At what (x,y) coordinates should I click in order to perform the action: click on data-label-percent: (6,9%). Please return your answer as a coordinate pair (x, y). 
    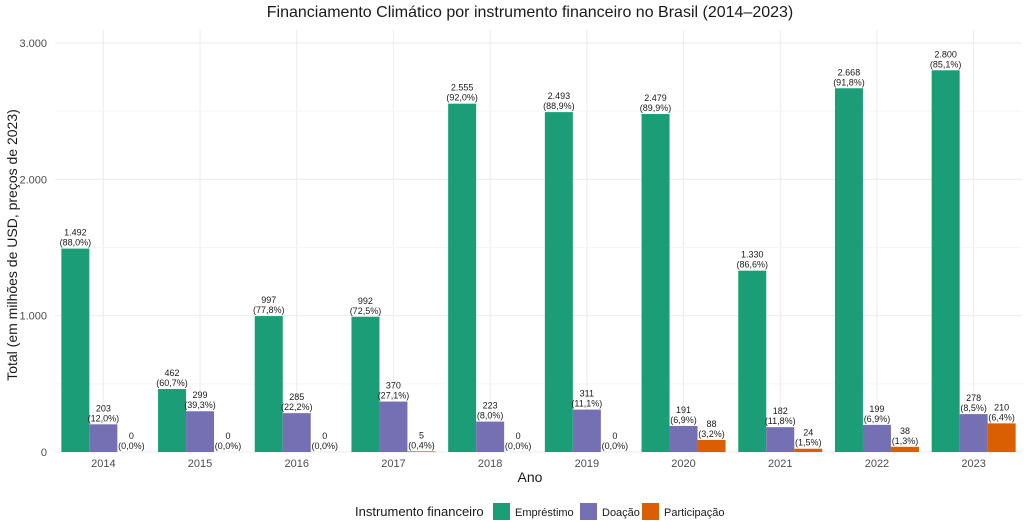
    Looking at the image, I should click on (683, 420).